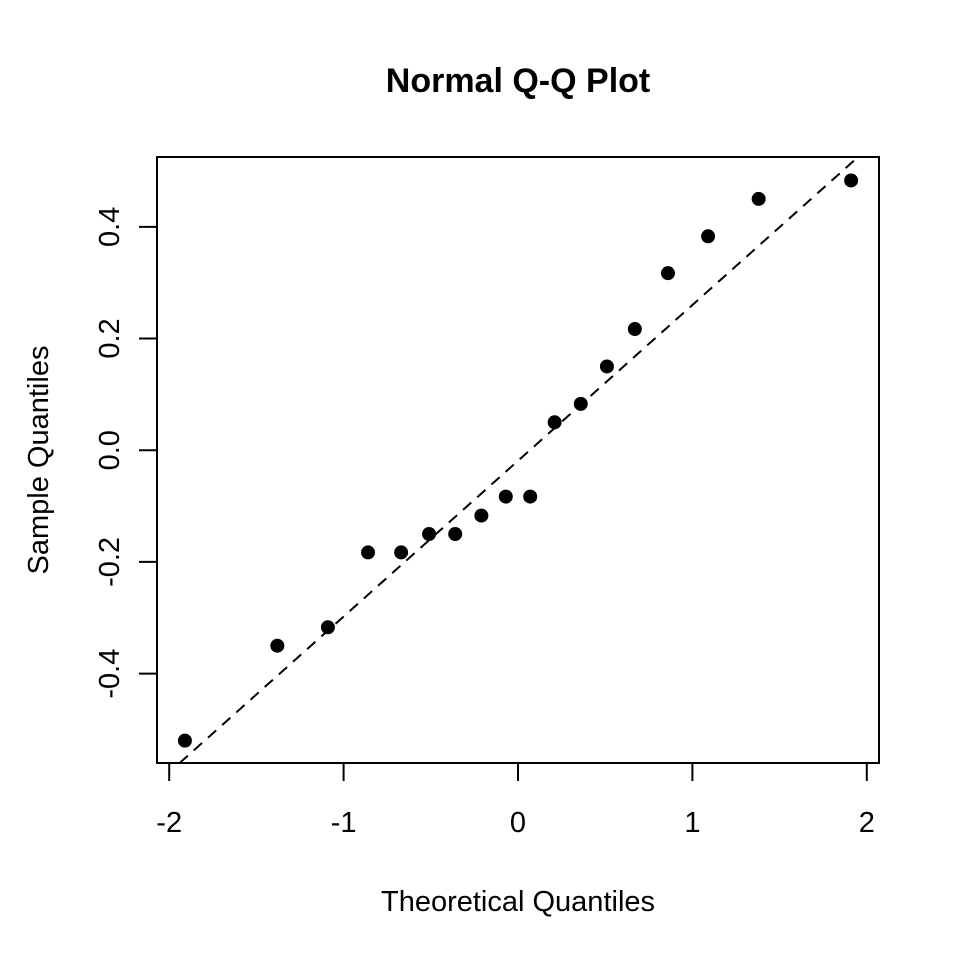 Image resolution: width=960 pixels, height=960 pixels. I want to click on y-tick-label: 0.2, so click(110, 338).